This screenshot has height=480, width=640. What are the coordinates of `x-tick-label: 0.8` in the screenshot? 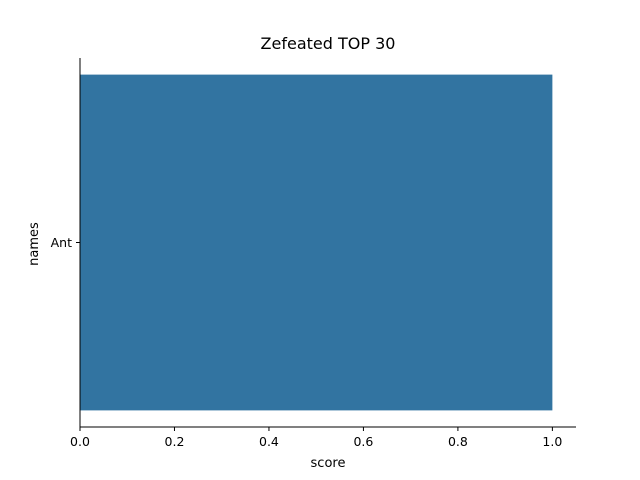 It's located at (458, 441).